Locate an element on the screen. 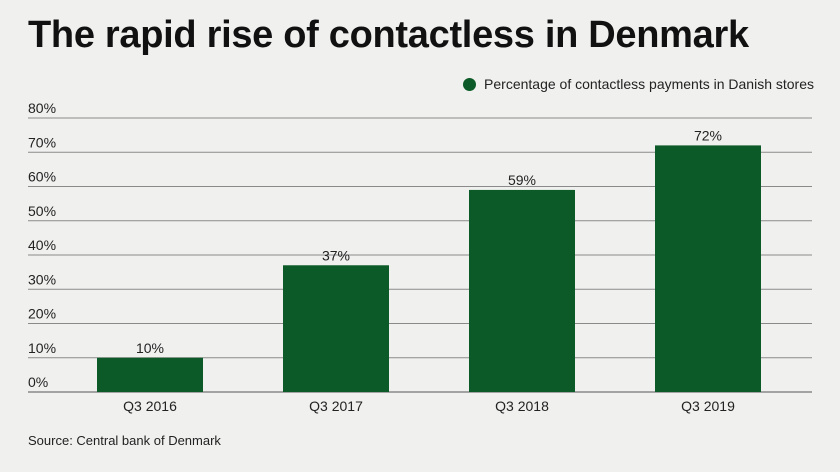  y-tick-label: 10% is located at coordinates (42, 348).